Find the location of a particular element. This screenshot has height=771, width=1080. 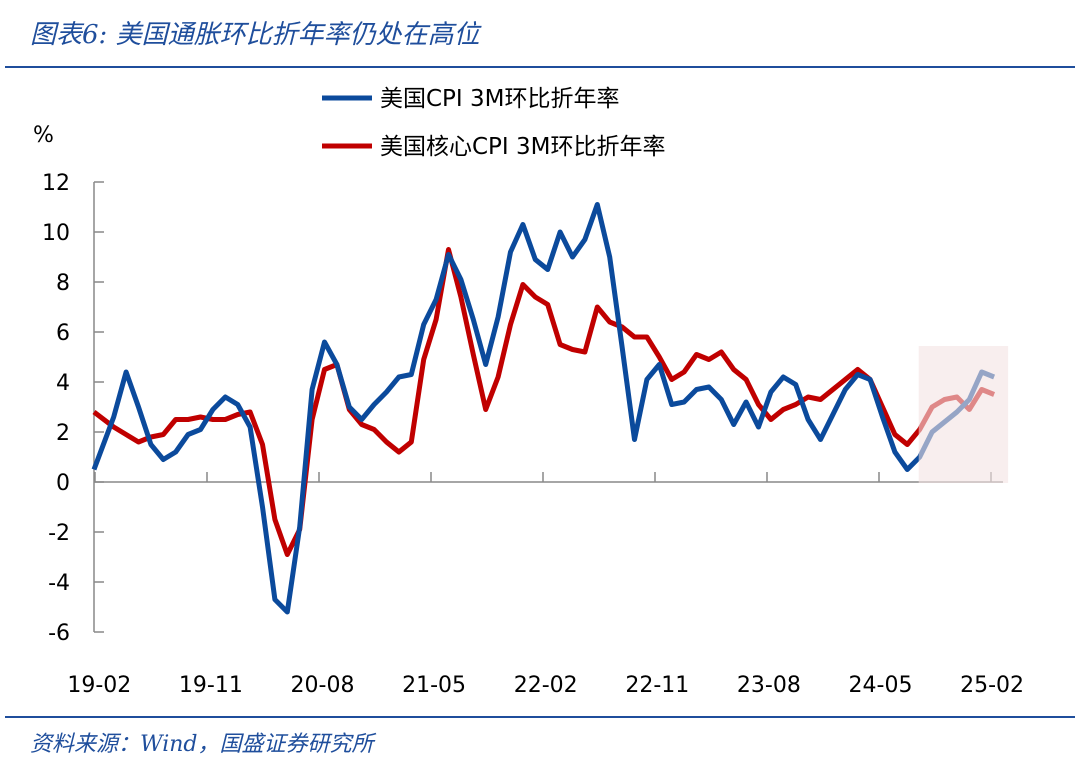

y-tick-label: -6 is located at coordinates (59, 633).